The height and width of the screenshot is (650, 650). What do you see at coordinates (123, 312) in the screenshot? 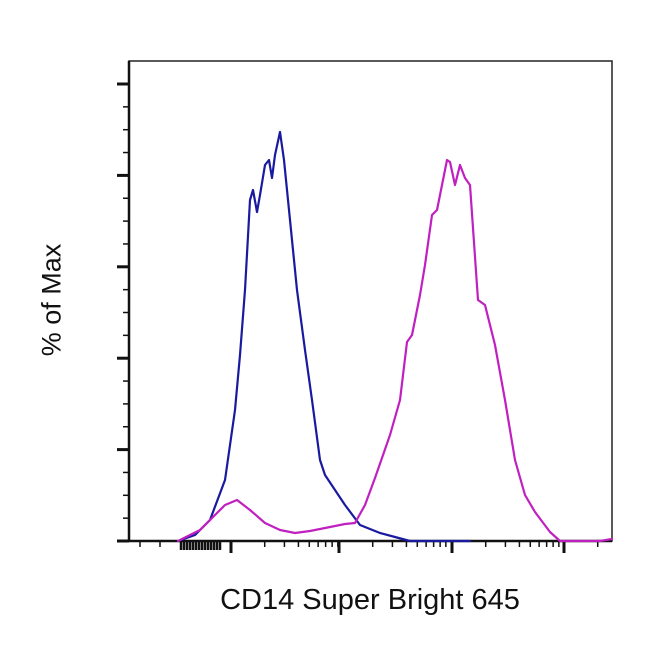
I see `y-axis-ticks` at bounding box center [123, 312].